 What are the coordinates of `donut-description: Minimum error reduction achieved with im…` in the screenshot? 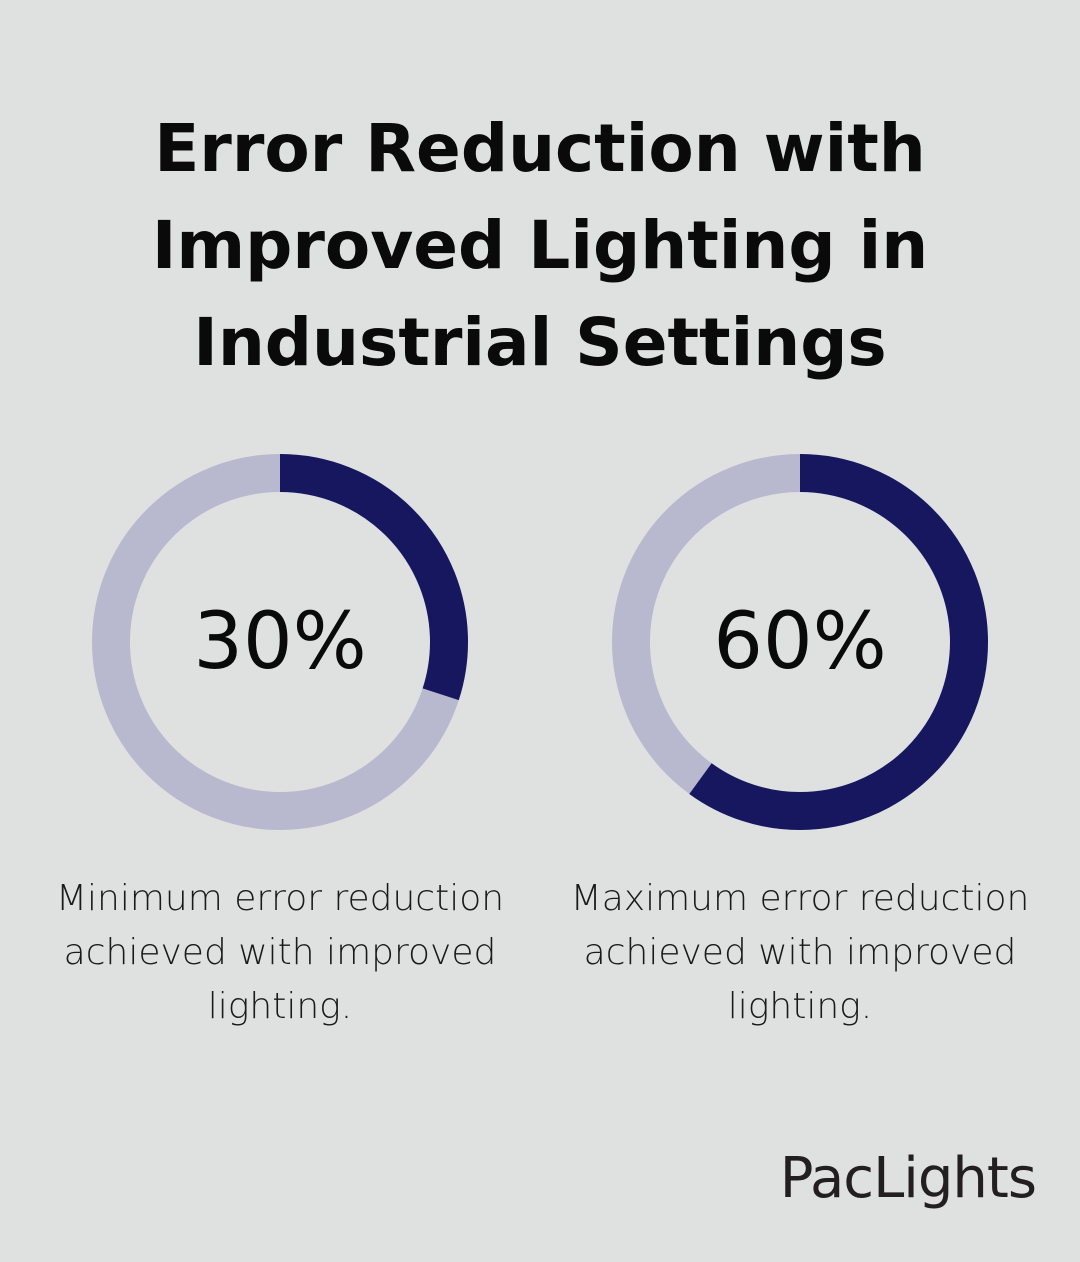 It's located at (280, 952).